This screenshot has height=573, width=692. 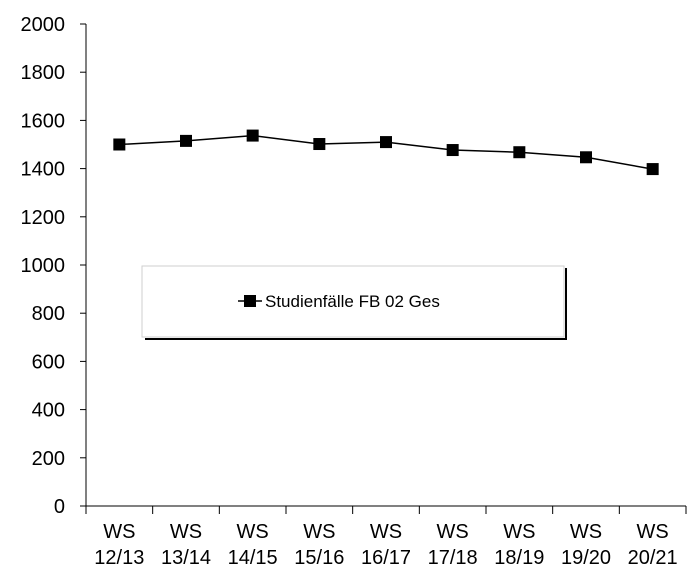 I want to click on y-tick-label: 400, so click(x=48, y=411).